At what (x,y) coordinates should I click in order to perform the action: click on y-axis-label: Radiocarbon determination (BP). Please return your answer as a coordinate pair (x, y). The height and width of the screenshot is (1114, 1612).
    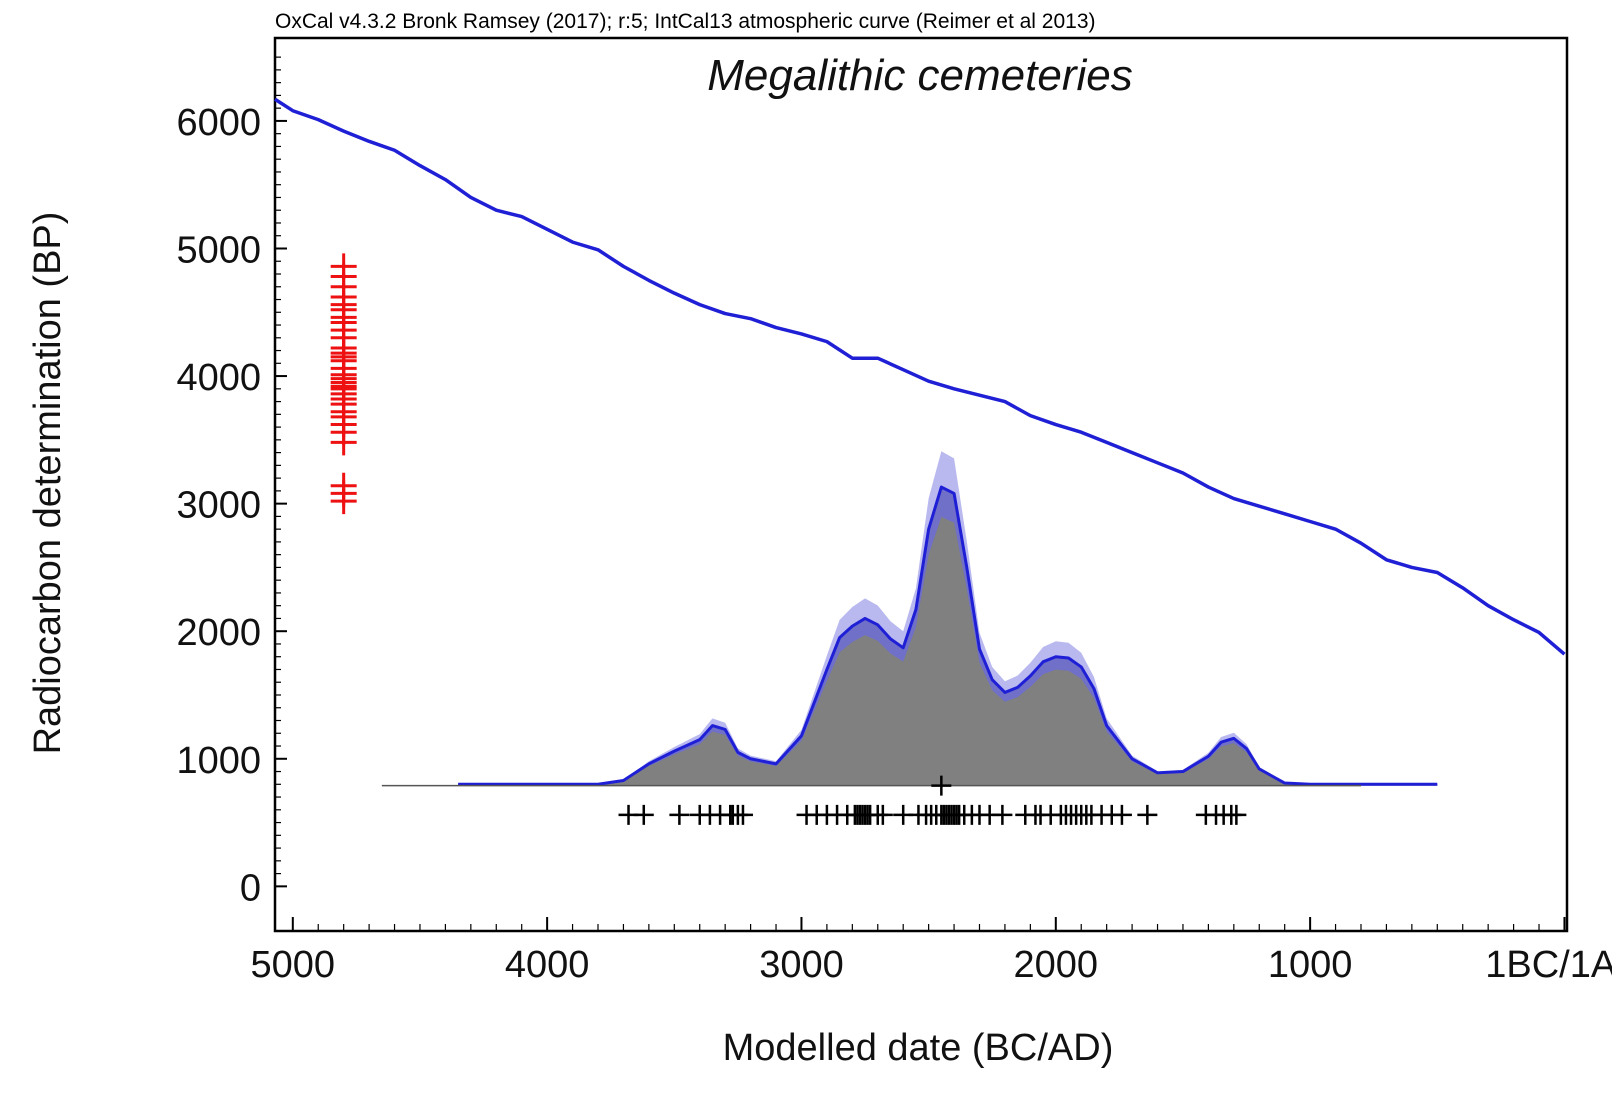
    Looking at the image, I should click on (48, 483).